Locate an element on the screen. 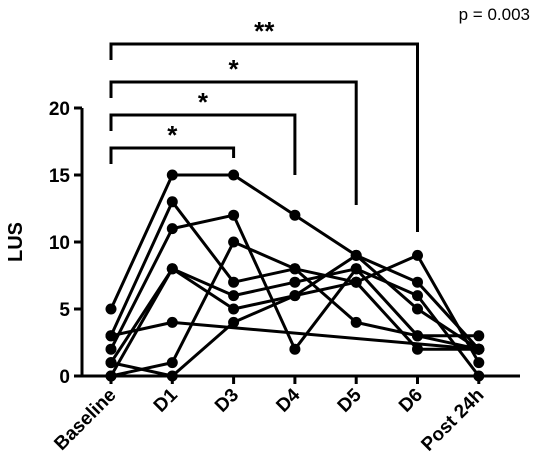 This screenshot has height=469, width=550. x-tick-label: Post 24h is located at coordinates (452, 420).